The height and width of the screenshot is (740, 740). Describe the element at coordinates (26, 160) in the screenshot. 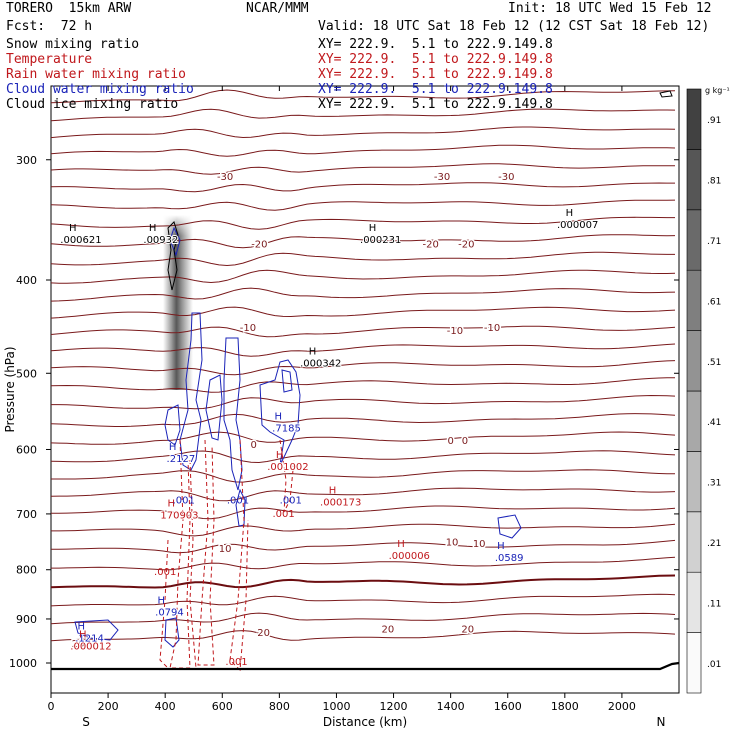

I see `y-tick-label: 300` at that location.